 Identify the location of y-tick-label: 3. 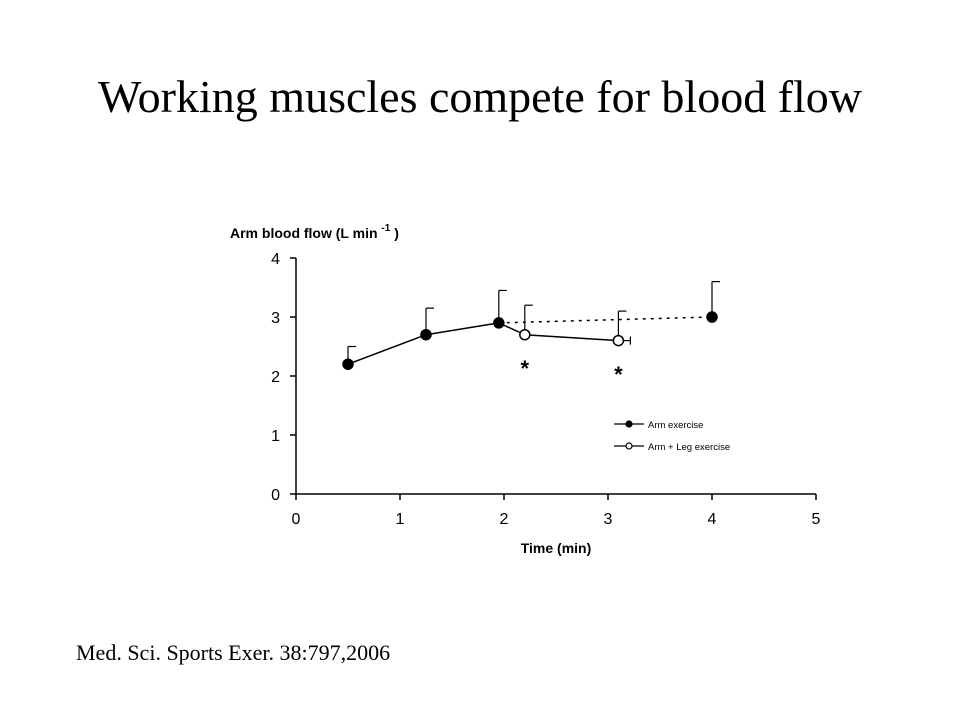
(275, 318).